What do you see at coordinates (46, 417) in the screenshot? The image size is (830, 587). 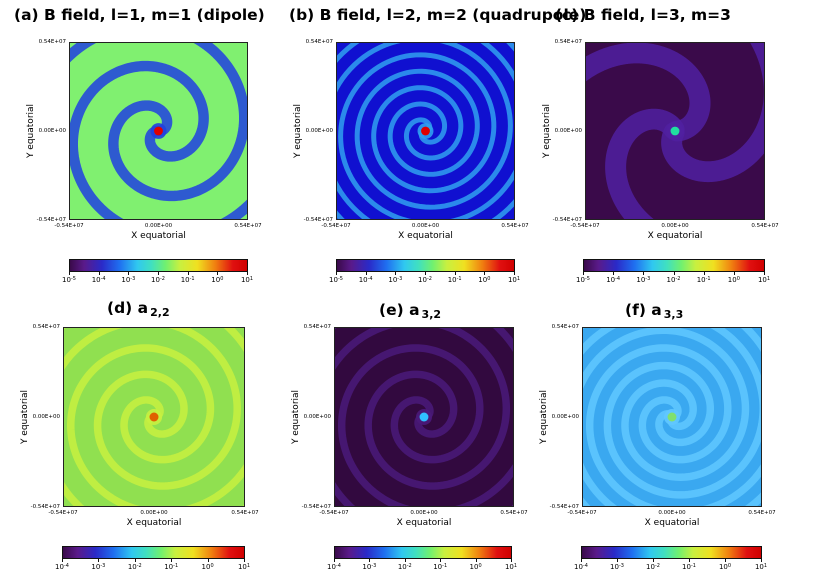 I see `panel-d-ytick: 0.00E+00` at bounding box center [46, 417].